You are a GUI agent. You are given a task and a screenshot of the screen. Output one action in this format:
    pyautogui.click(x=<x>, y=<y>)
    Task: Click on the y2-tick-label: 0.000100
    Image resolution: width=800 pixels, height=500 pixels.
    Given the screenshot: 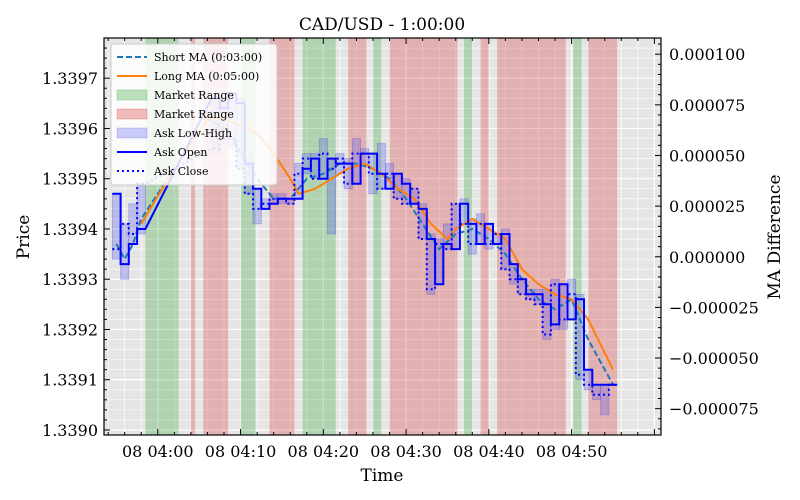 What is the action you would take?
    pyautogui.click(x=707, y=54)
    